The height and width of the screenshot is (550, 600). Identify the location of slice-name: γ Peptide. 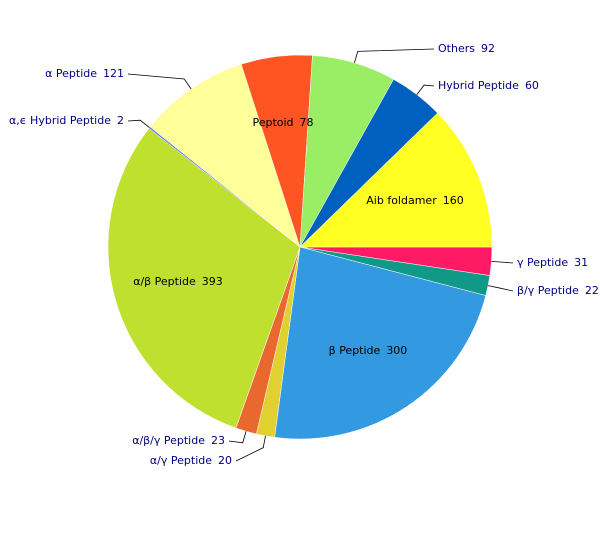
(542, 262).